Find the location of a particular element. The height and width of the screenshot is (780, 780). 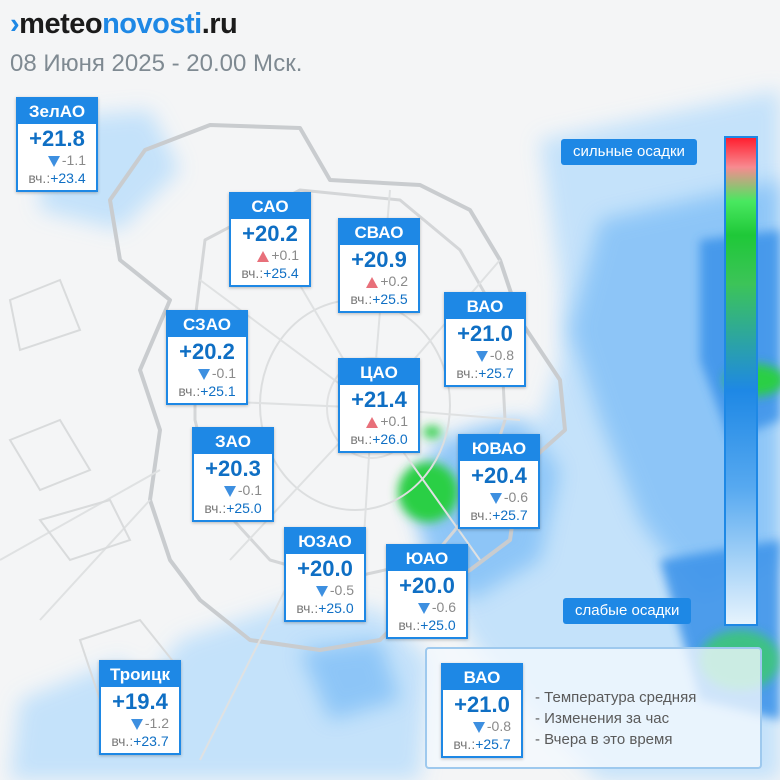

yesterday-temperature: вч.:+25.5 is located at coordinates (379, 299).